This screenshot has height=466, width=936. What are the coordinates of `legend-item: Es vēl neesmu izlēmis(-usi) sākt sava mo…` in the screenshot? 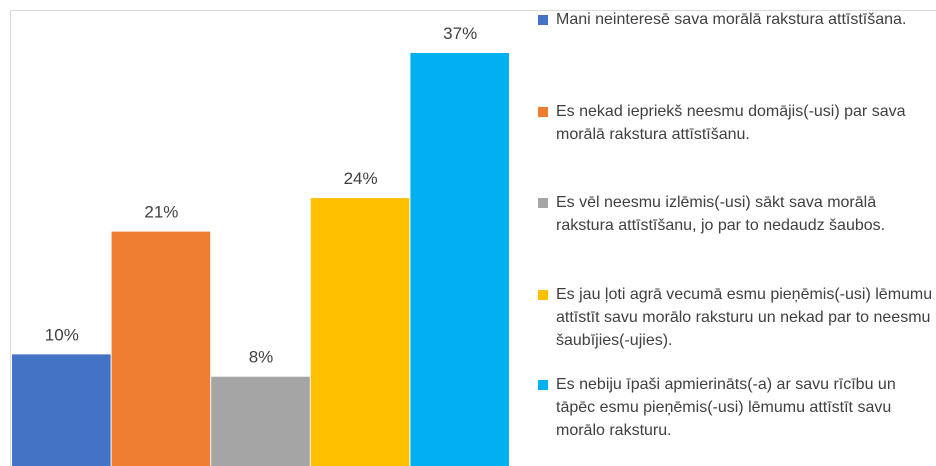 It's located at (736, 214).